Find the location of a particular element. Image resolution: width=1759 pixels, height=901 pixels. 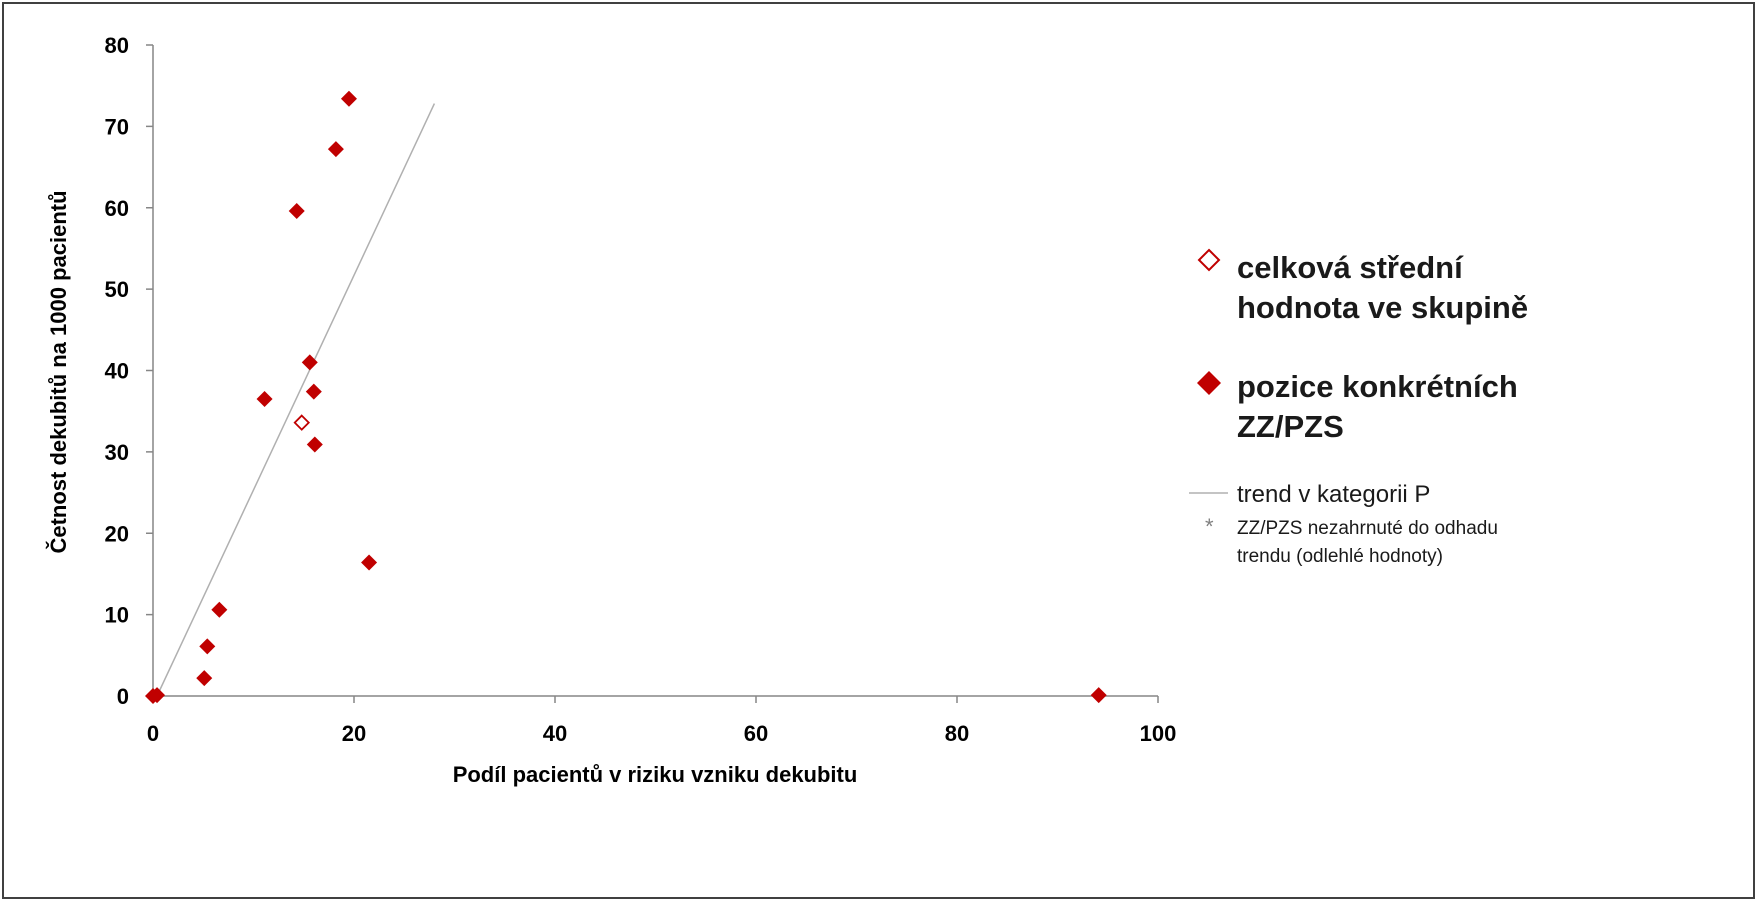

y-tick-label: 40 is located at coordinates (117, 371).